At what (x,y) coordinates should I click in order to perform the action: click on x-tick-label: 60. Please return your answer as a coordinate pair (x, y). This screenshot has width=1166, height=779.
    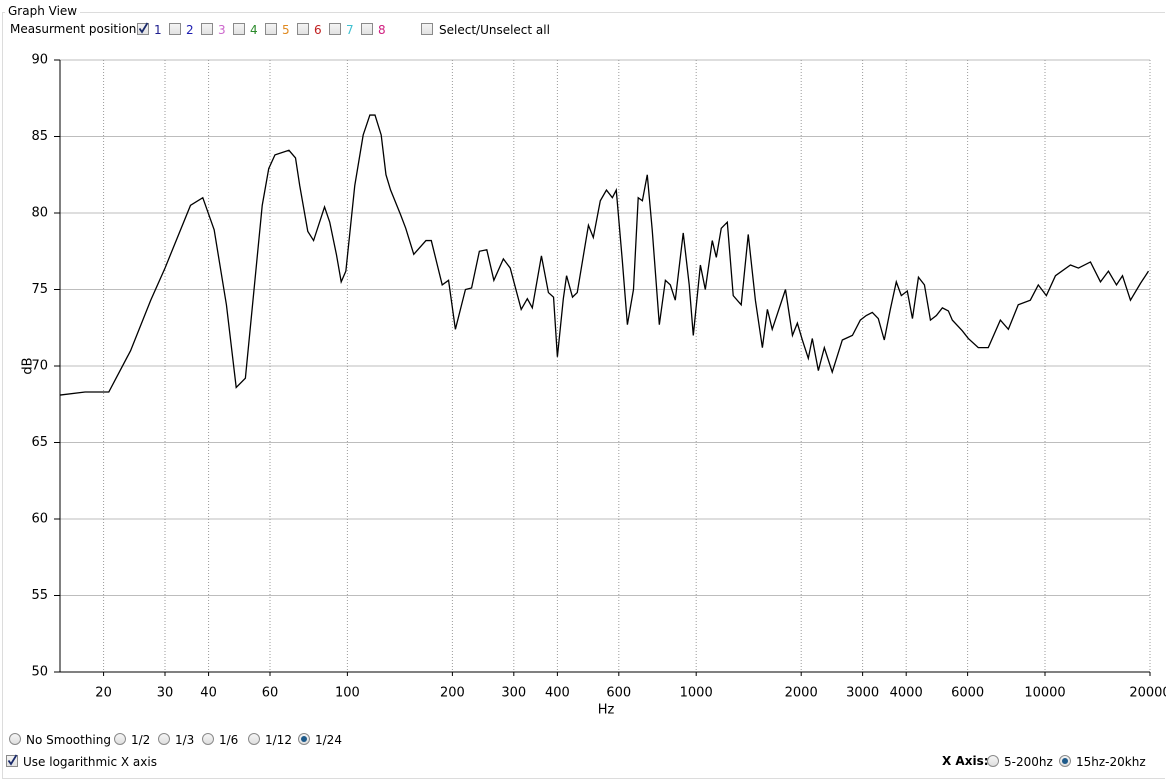
    Looking at the image, I should click on (270, 693).